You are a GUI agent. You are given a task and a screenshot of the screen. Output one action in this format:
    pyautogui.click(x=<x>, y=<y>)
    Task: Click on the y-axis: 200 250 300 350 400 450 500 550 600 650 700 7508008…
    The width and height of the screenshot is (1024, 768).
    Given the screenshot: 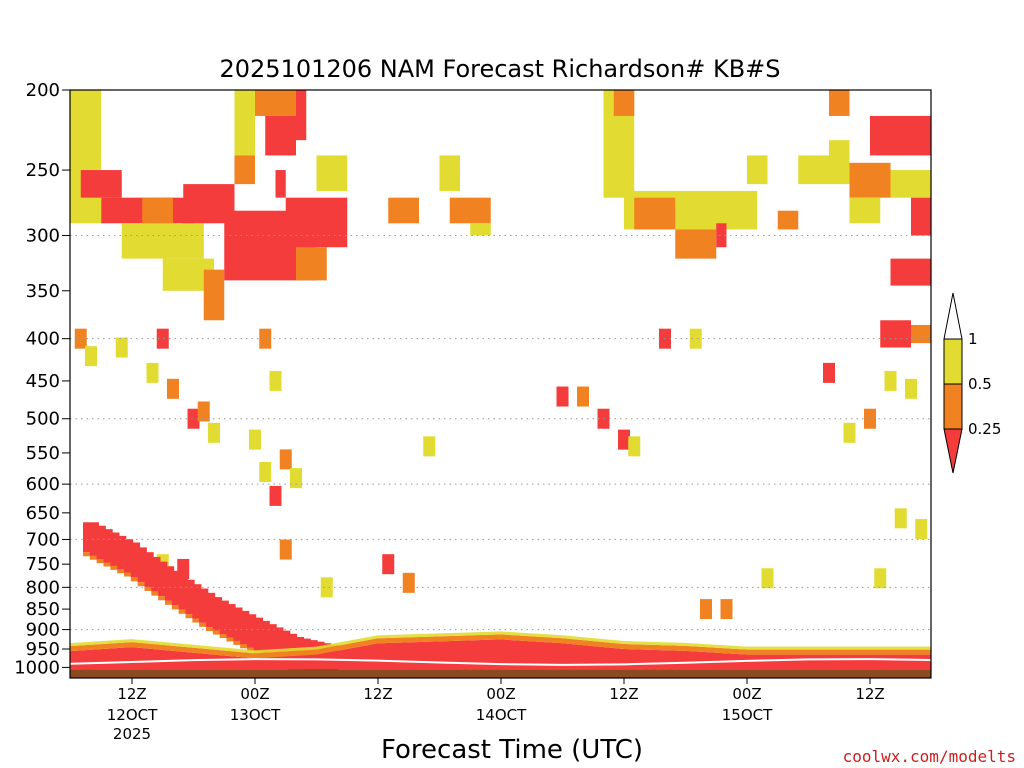 What is the action you would take?
    pyautogui.click(x=42, y=379)
    